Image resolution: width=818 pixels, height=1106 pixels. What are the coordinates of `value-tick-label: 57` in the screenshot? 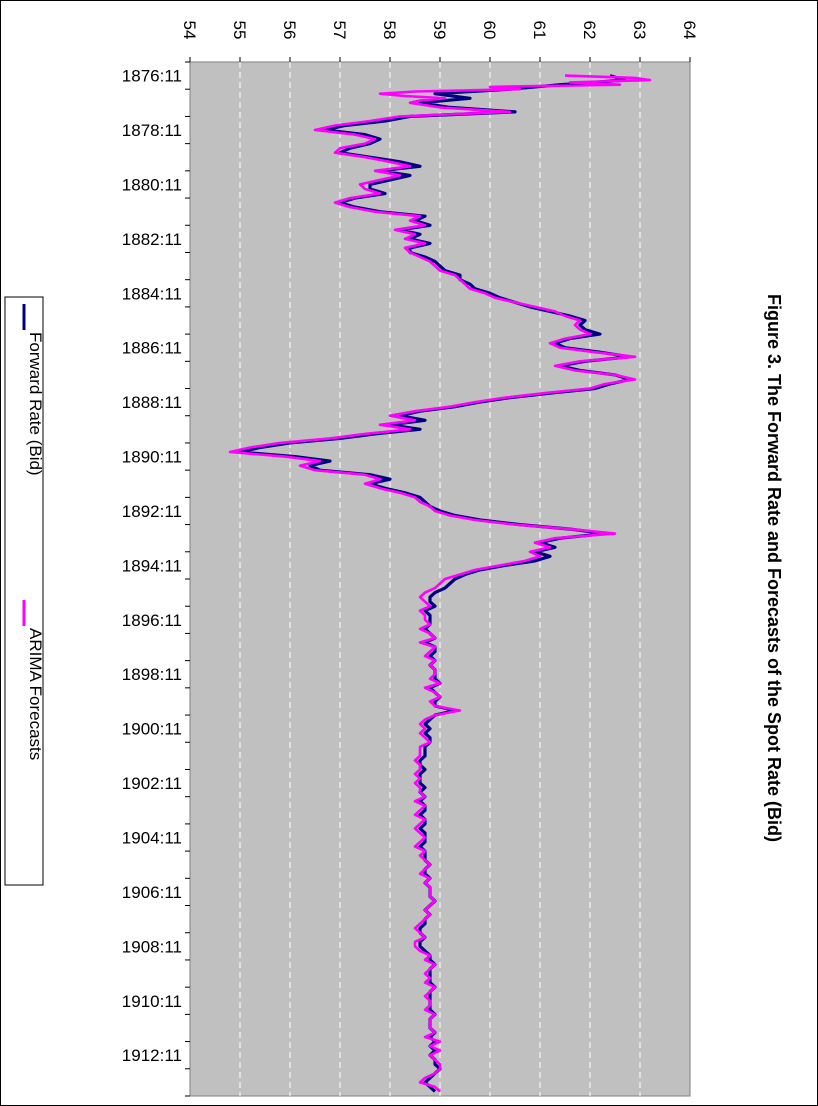 It's located at (339, 30).